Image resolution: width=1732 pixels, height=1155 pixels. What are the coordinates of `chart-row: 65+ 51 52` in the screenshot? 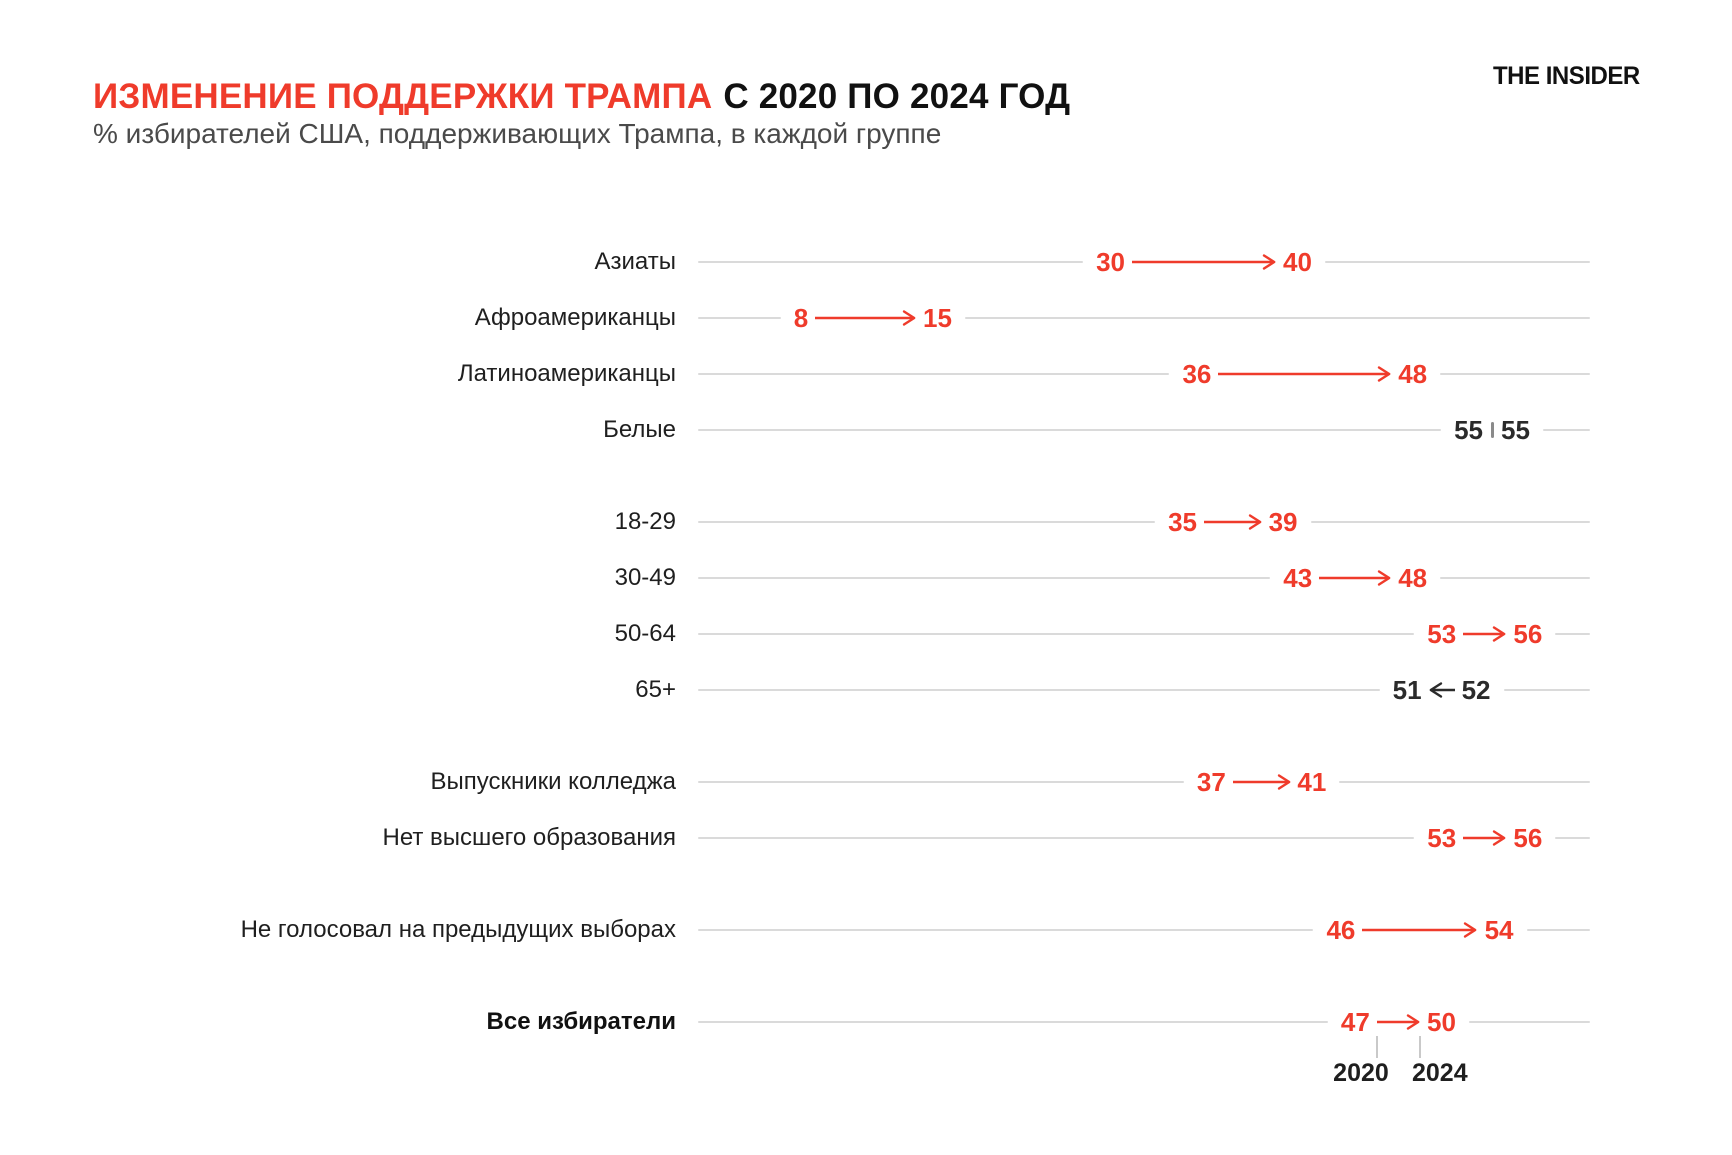 It's located at (866, 690).